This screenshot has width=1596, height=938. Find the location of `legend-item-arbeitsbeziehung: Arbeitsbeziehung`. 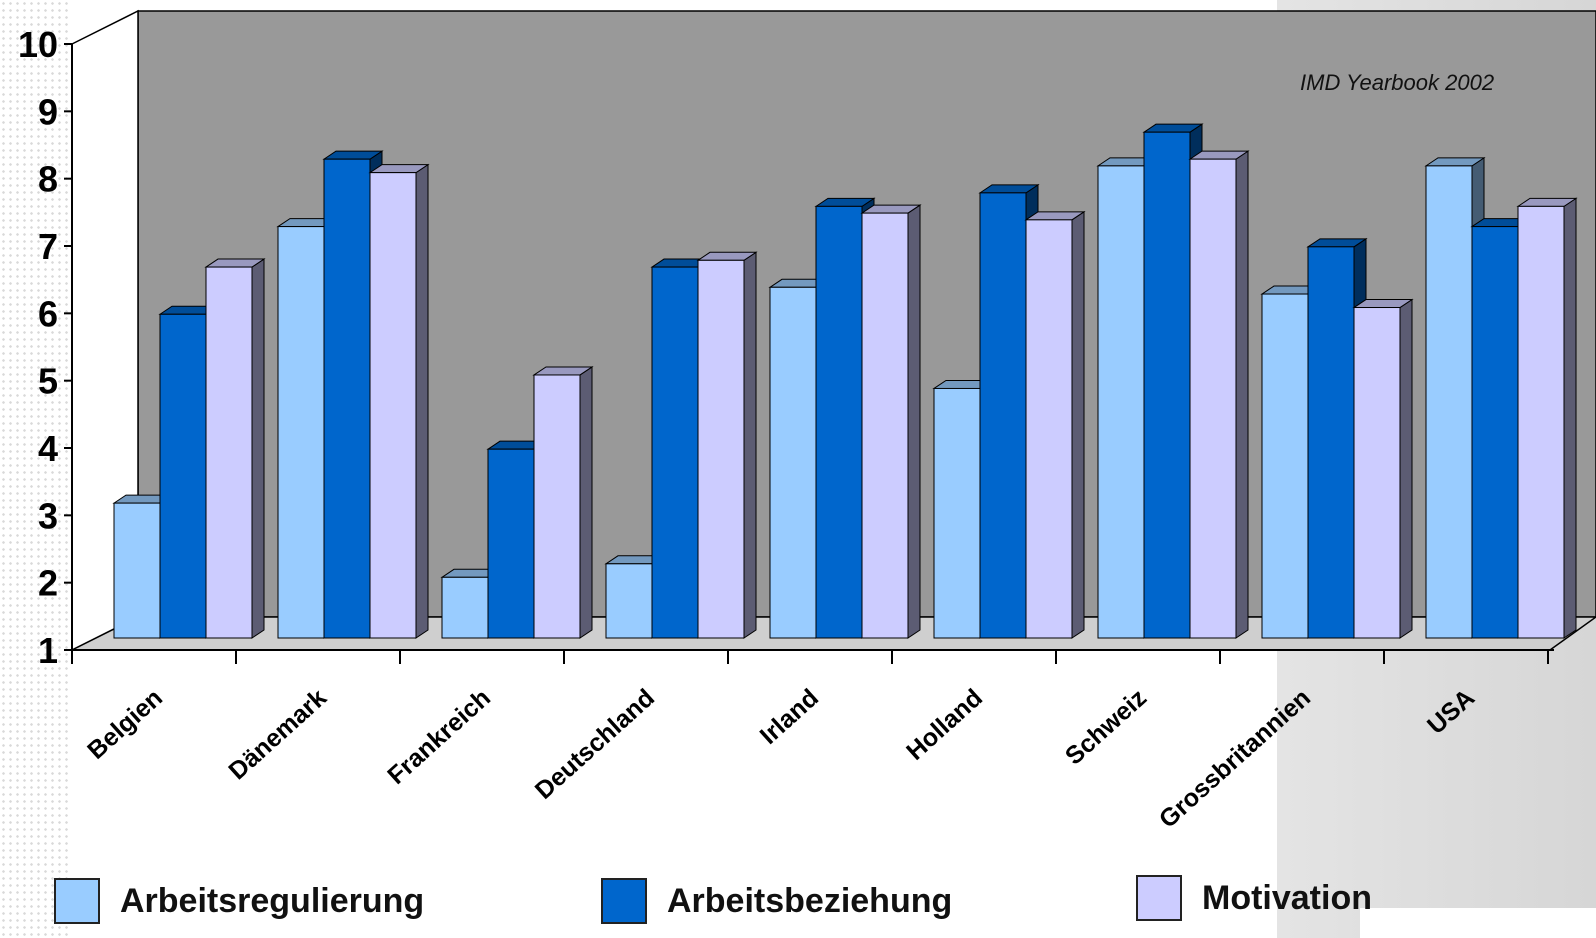

legend-item-arbeitsbeziehung: Arbeitsbeziehung is located at coordinates (776, 901).